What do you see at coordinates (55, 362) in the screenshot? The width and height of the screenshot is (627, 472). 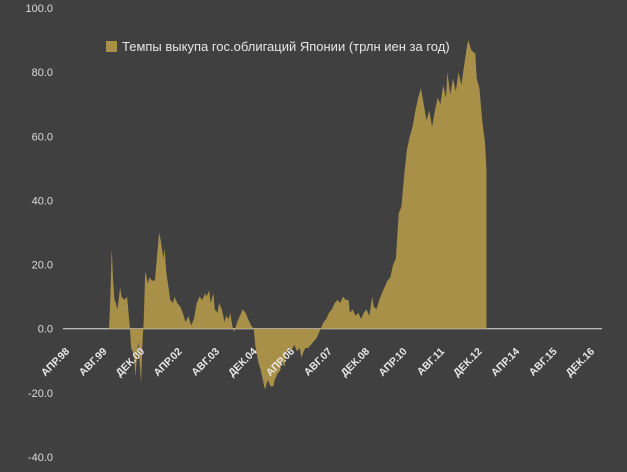 I see `x-tick-label: АПР.98` at bounding box center [55, 362].